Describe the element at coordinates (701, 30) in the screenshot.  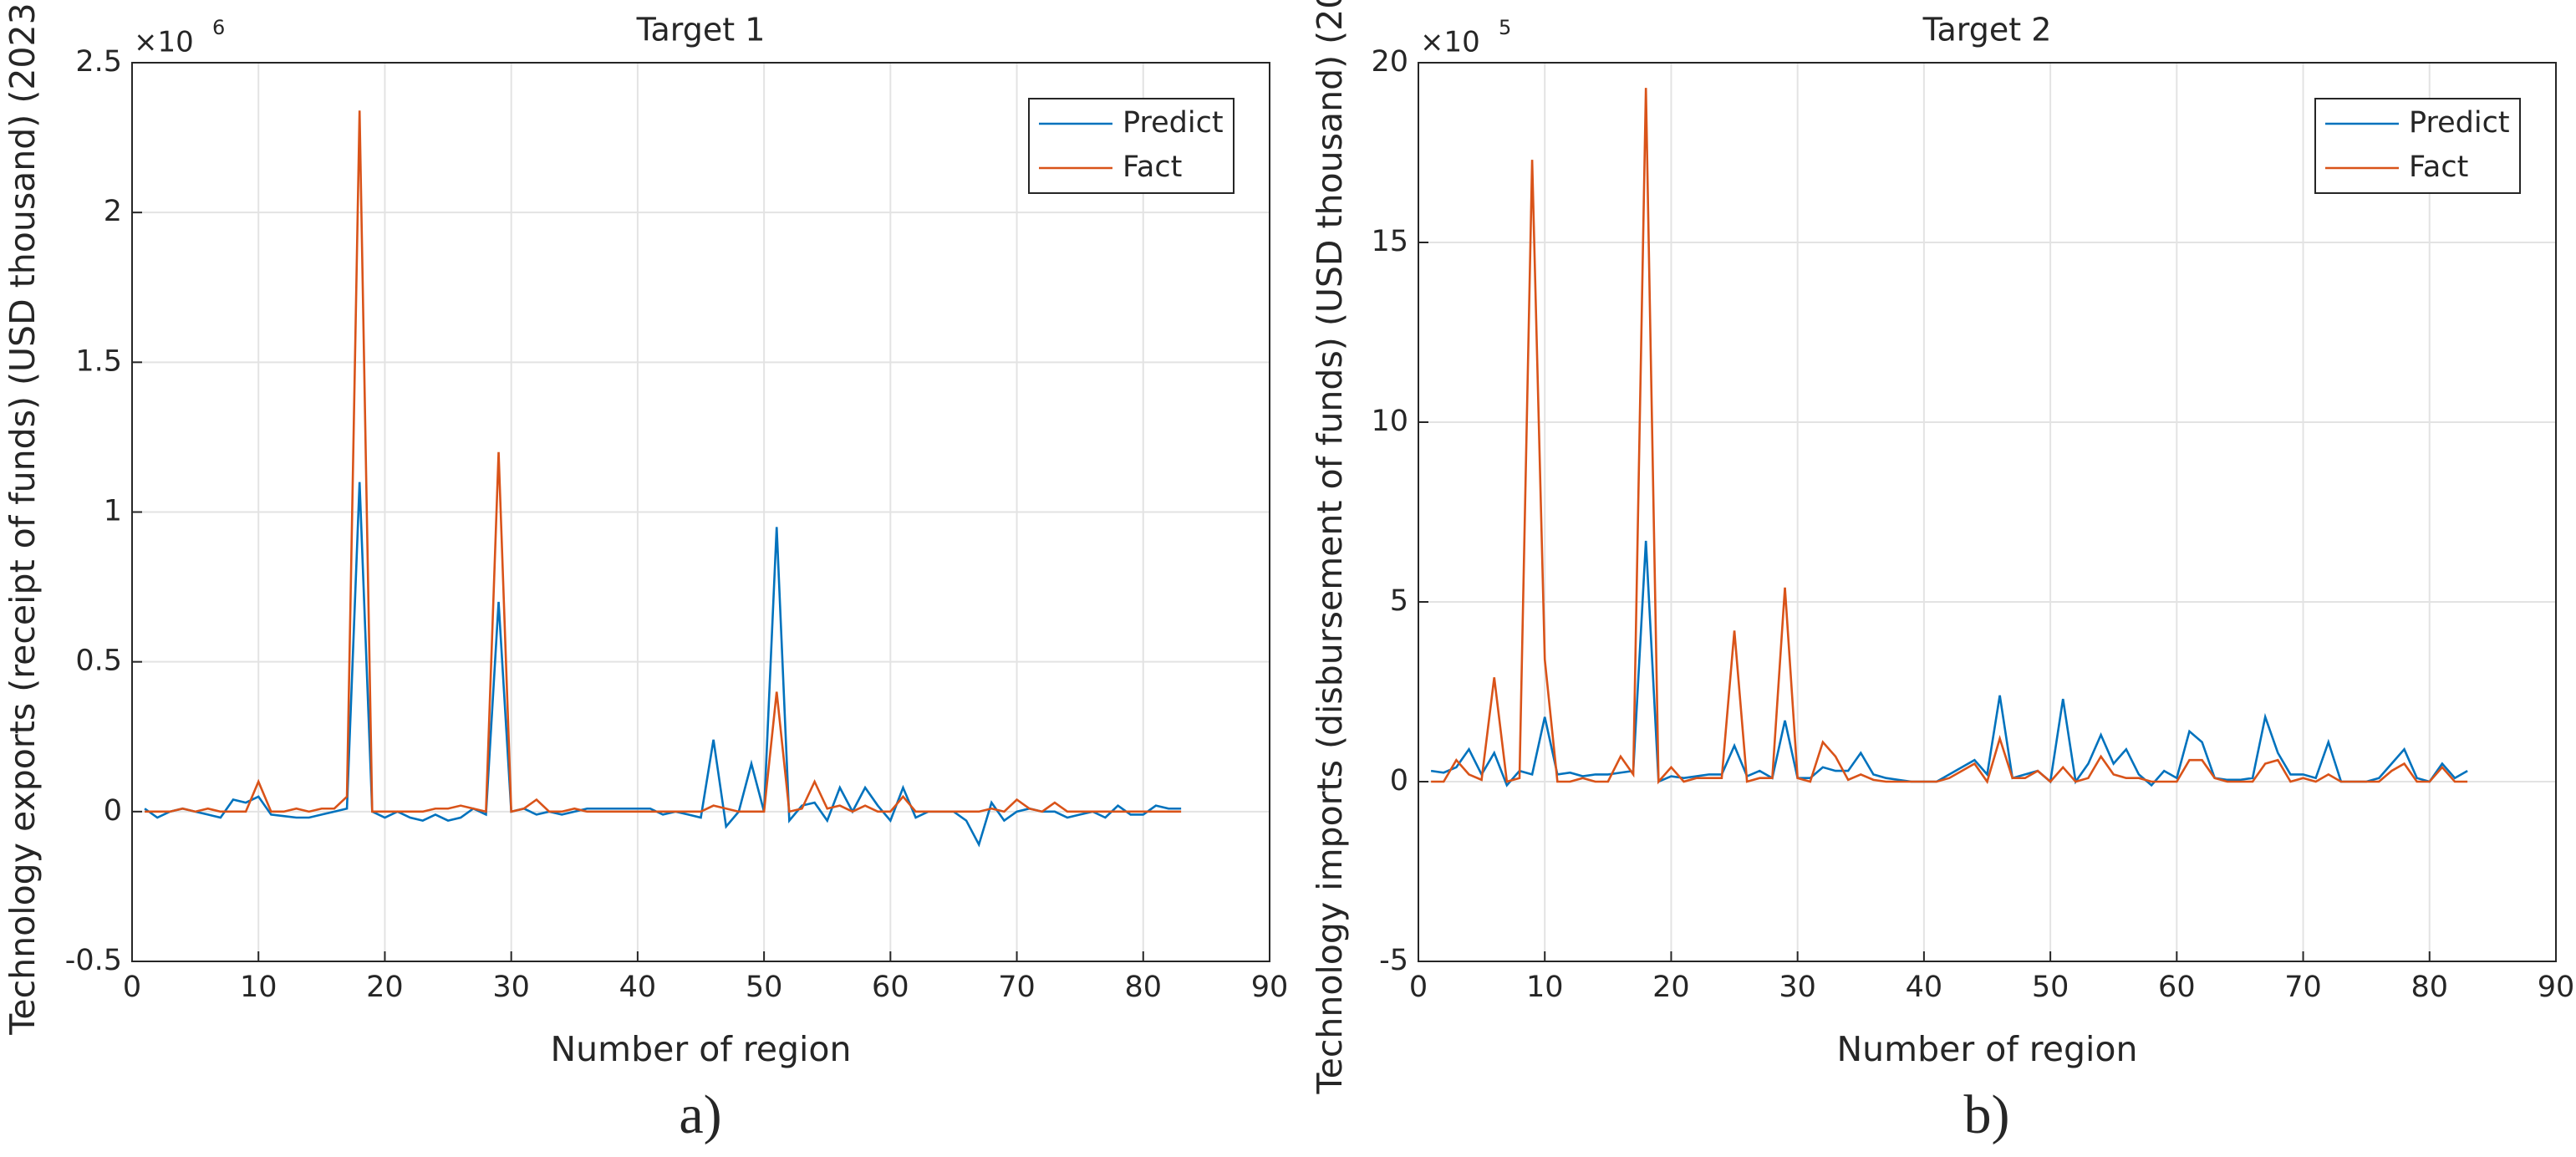
I see `chart-title: Target 1` at that location.